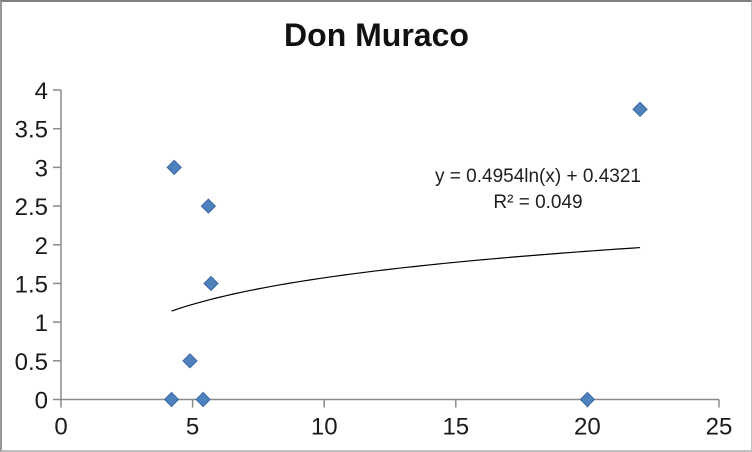 This screenshot has height=452, width=752. What do you see at coordinates (41, 401) in the screenshot?
I see `y-axis-tick-label: 0` at bounding box center [41, 401].